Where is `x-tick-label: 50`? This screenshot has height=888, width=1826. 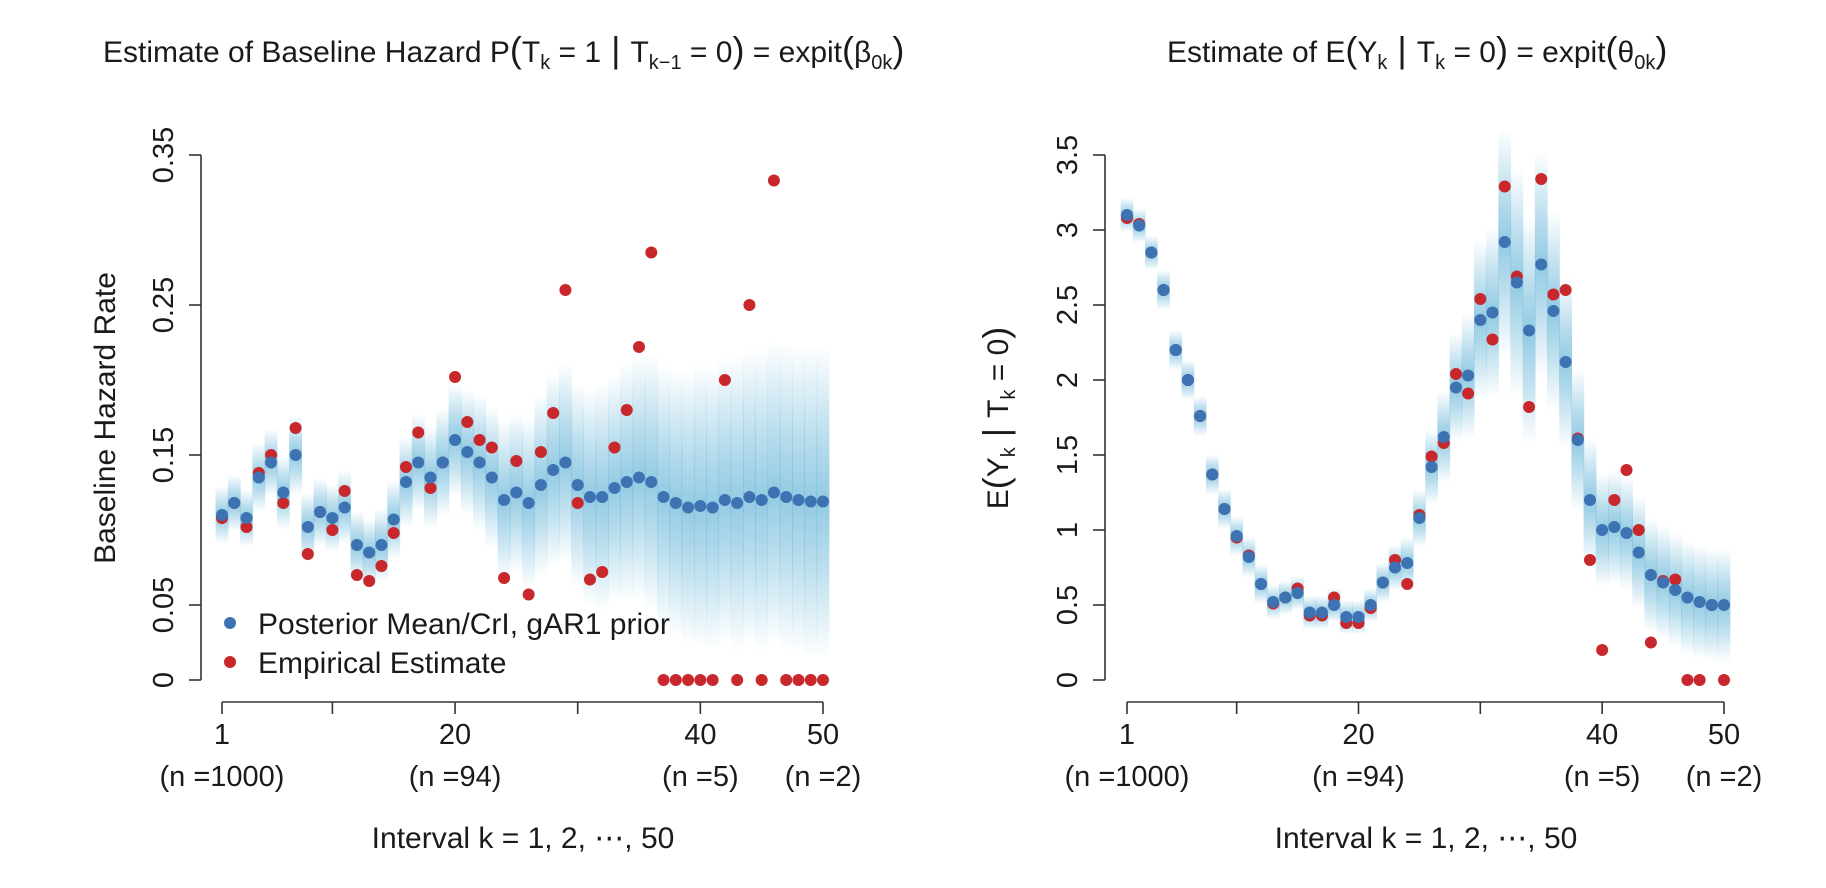 x-tick-label: 50 is located at coordinates (823, 735).